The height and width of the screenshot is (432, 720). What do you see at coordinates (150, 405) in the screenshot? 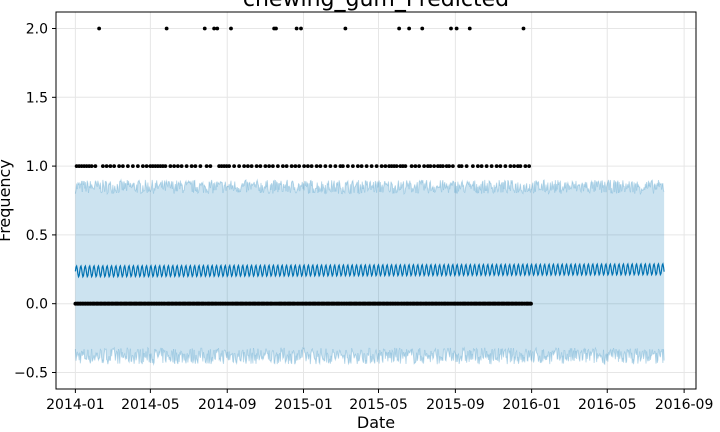
I see `x-tick-label: 2014-05` at bounding box center [150, 405].